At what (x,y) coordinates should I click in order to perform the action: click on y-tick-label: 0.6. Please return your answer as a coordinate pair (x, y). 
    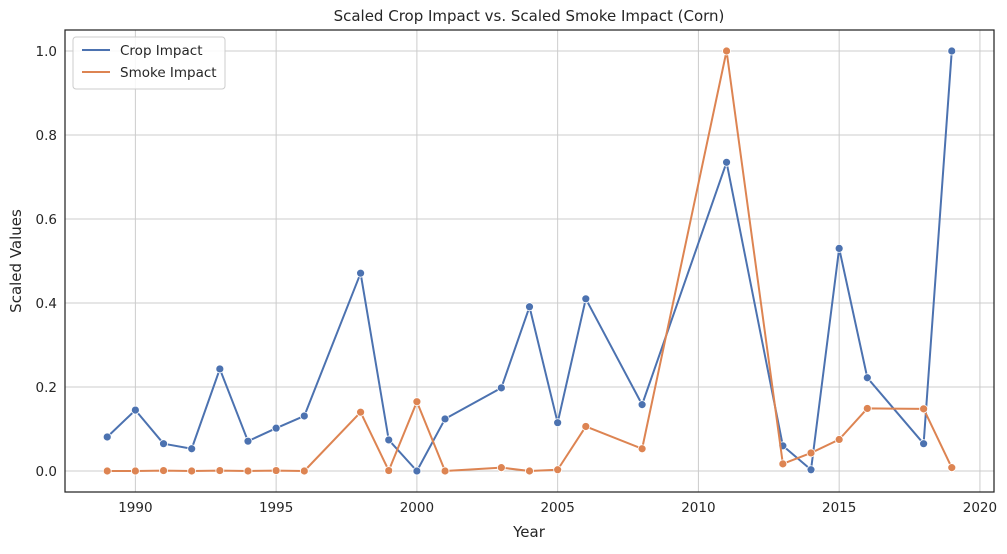
    Looking at the image, I should click on (46, 220).